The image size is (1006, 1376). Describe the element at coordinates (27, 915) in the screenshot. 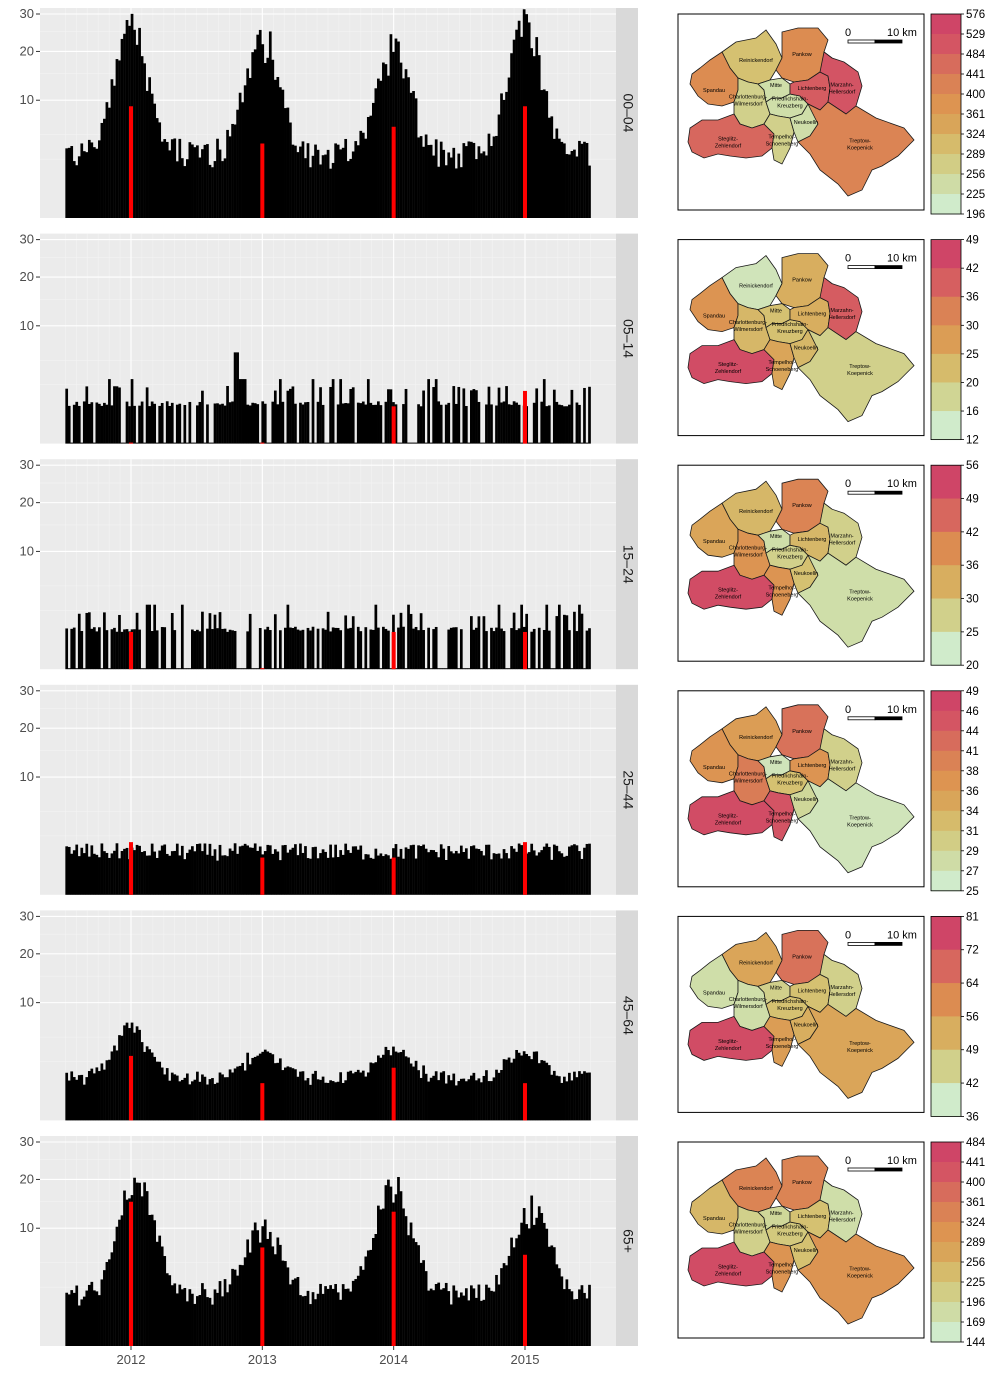

I see `y-tick-label: 30` at that location.